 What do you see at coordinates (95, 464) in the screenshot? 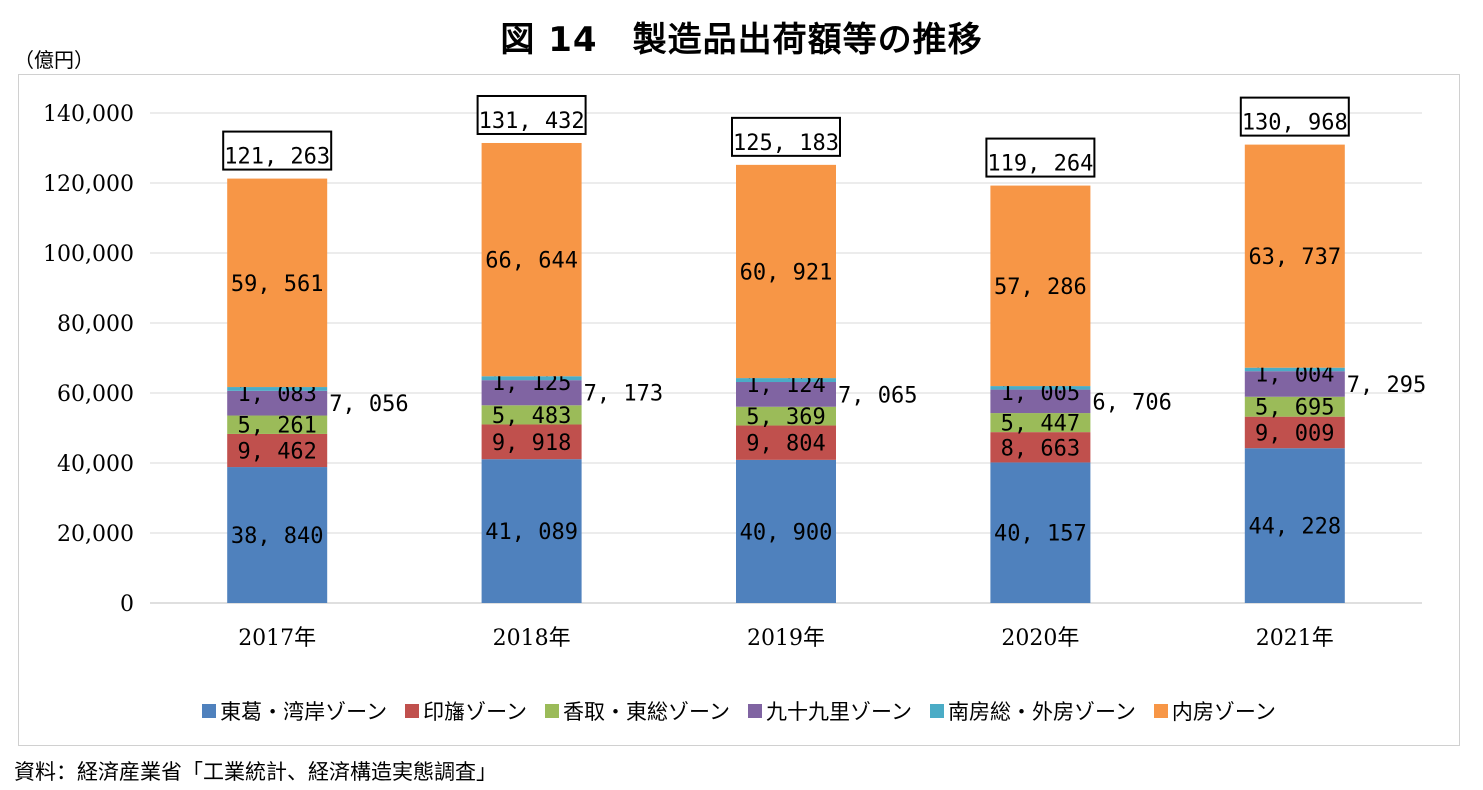
I see `y-tick-label: 40,000` at bounding box center [95, 464].